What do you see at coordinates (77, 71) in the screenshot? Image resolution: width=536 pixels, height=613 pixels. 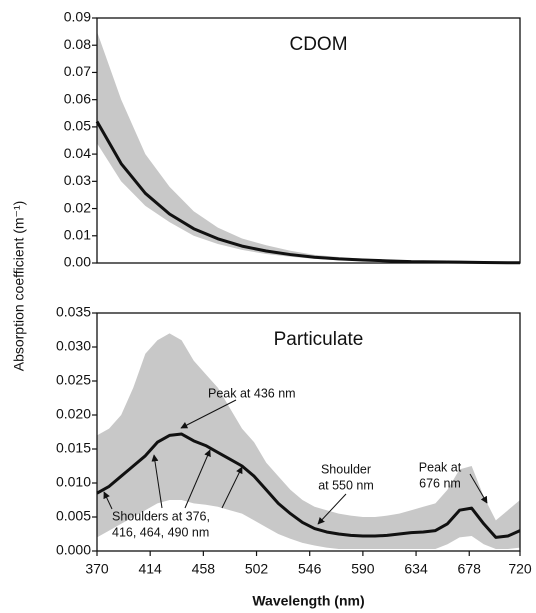 I see `y-tick-label: 0.07` at bounding box center [77, 71].